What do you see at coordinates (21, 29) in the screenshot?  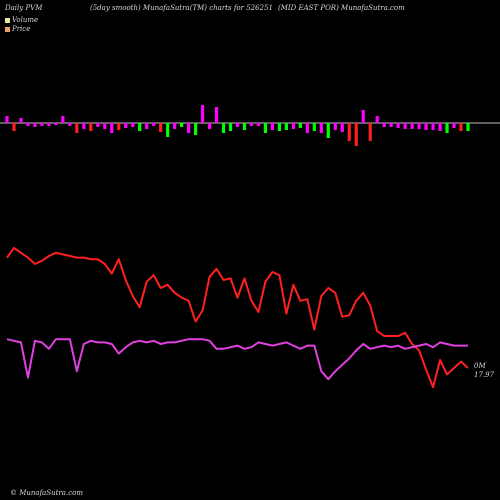 I see `legend-price-label: Price` at bounding box center [21, 29].